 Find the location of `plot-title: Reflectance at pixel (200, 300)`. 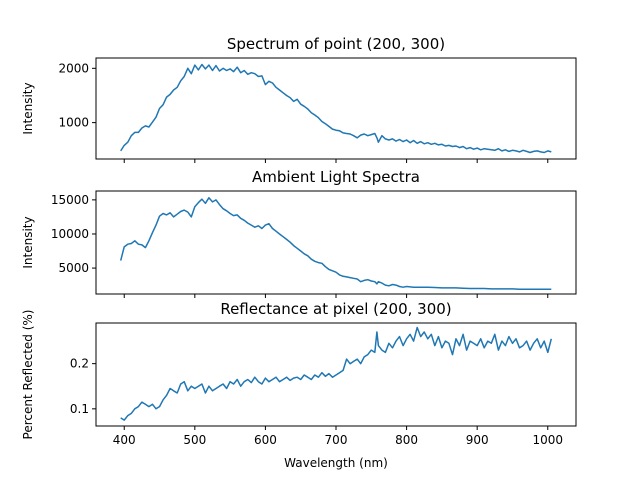

plot-title: Reflectance at pixel (200, 300) is located at coordinates (335, 309).